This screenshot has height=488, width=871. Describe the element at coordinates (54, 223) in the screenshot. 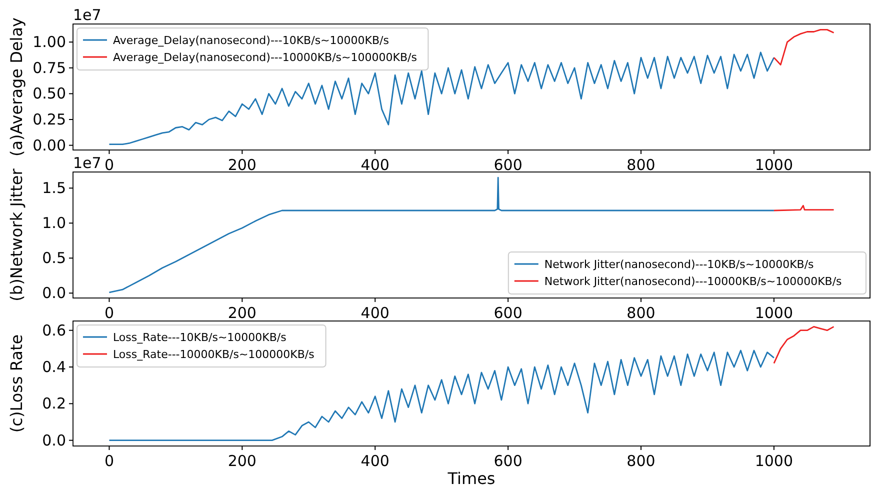

I see `y-tick-label: 1.0` at that location.